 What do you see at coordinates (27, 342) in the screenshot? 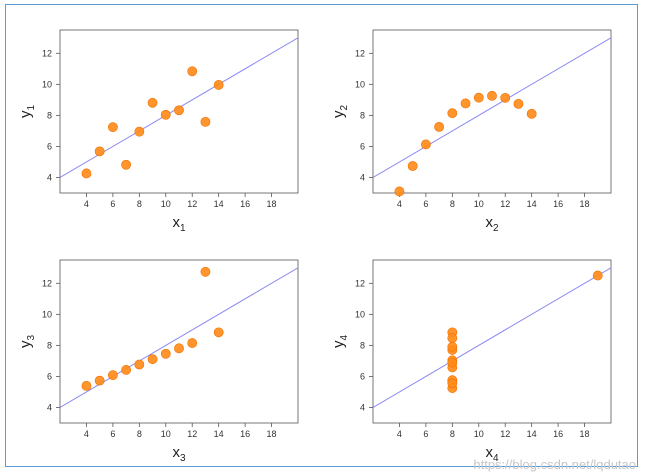
I see `y-axis-label: y3` at bounding box center [27, 342].